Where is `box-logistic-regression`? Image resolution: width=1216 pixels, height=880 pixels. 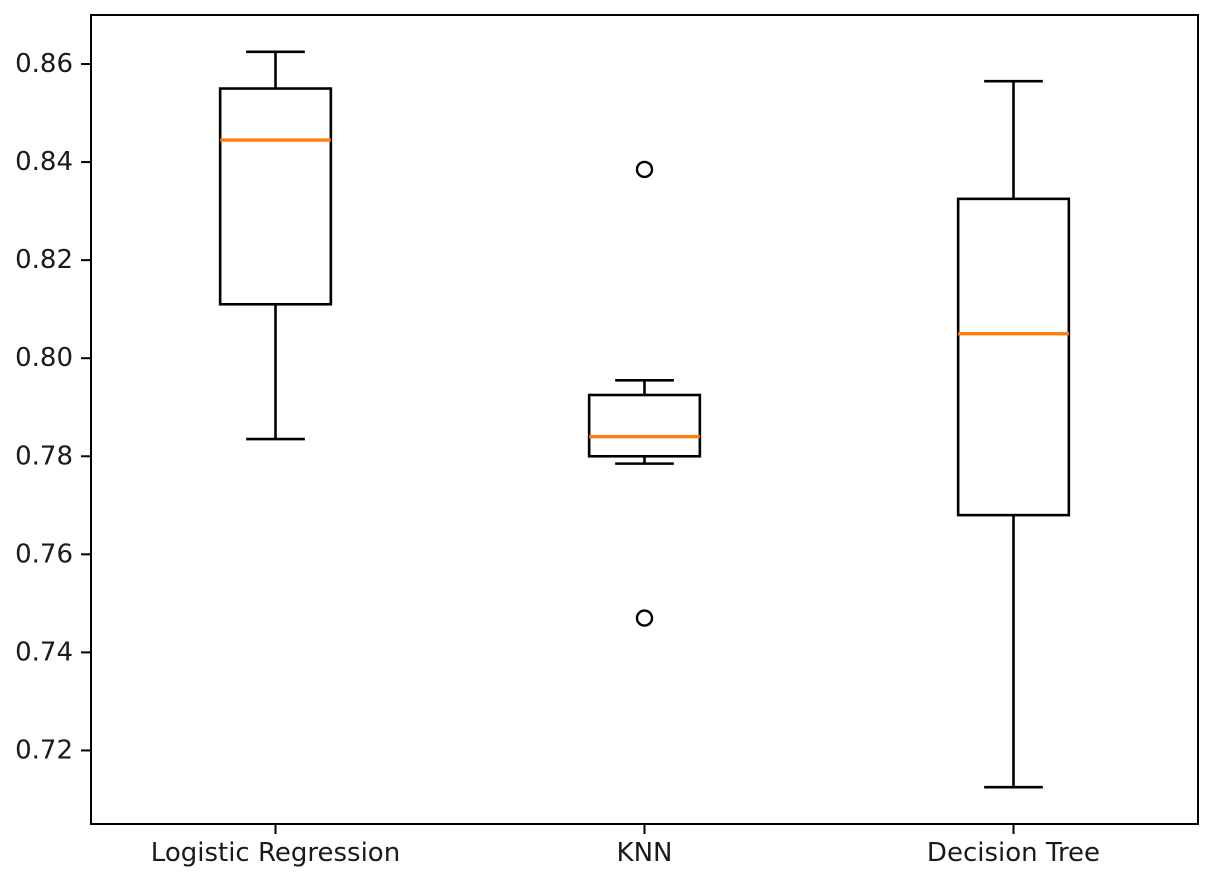 box-logistic-regression is located at coordinates (275, 245).